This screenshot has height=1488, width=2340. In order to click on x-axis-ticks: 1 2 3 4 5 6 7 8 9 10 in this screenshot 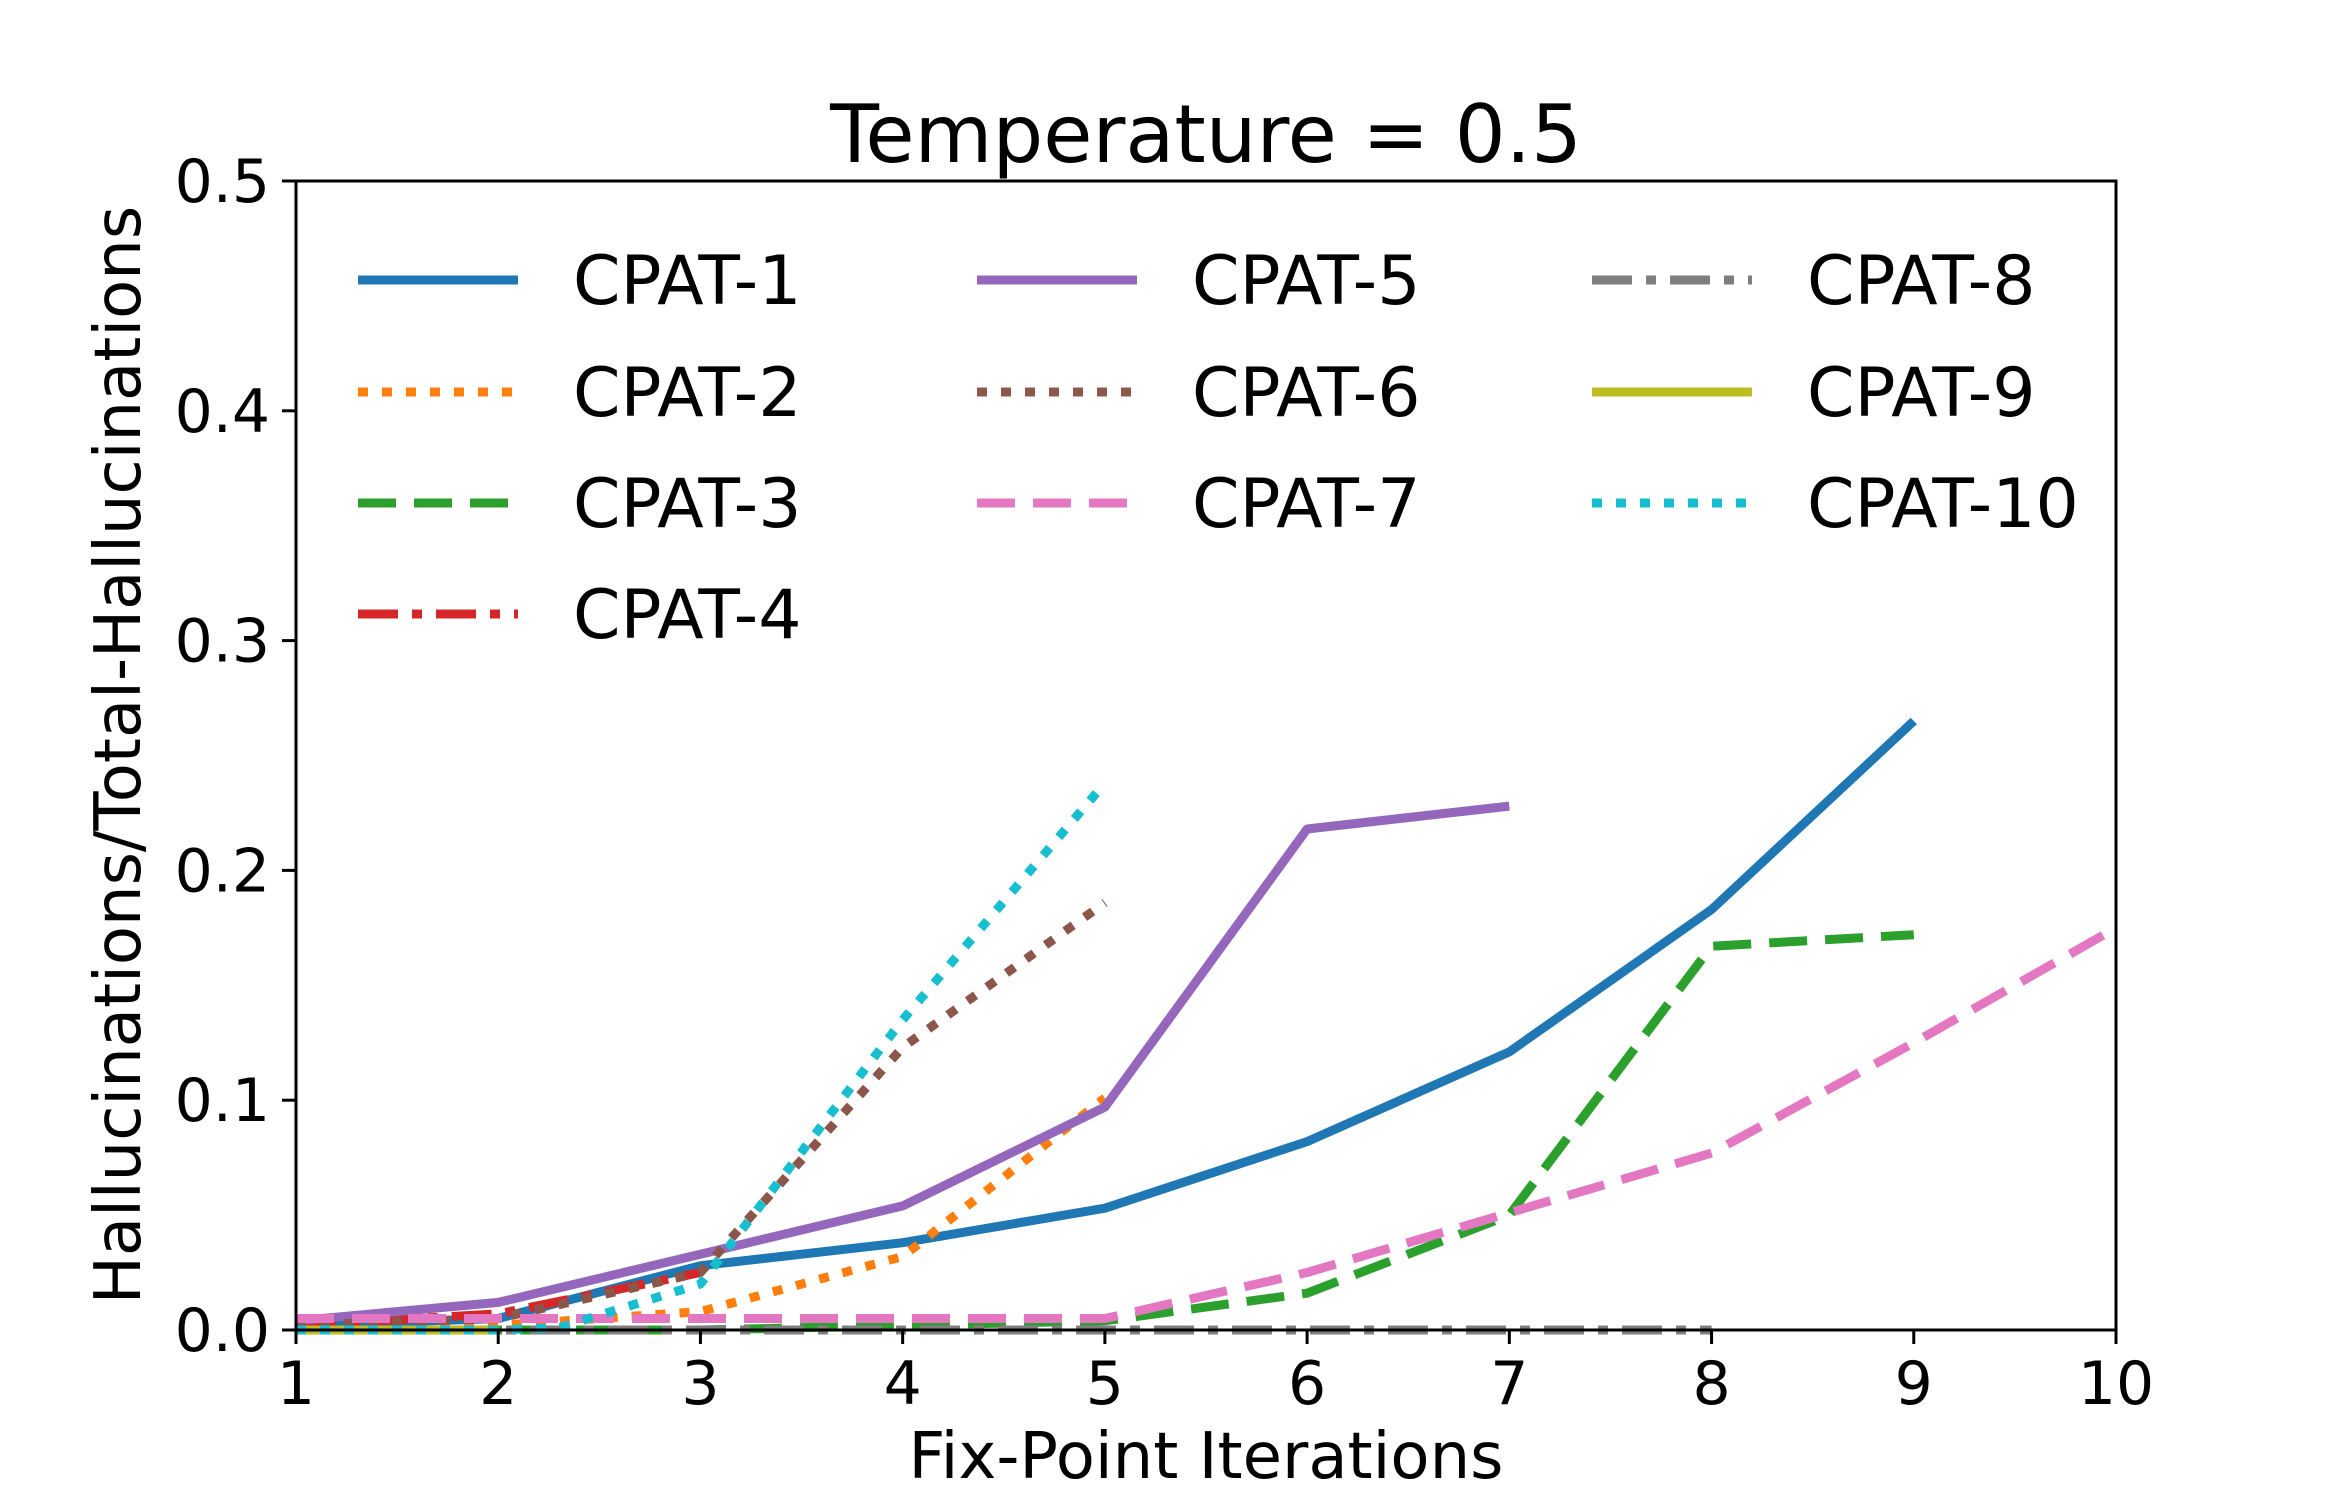, I will do `click(1215, 1374)`.